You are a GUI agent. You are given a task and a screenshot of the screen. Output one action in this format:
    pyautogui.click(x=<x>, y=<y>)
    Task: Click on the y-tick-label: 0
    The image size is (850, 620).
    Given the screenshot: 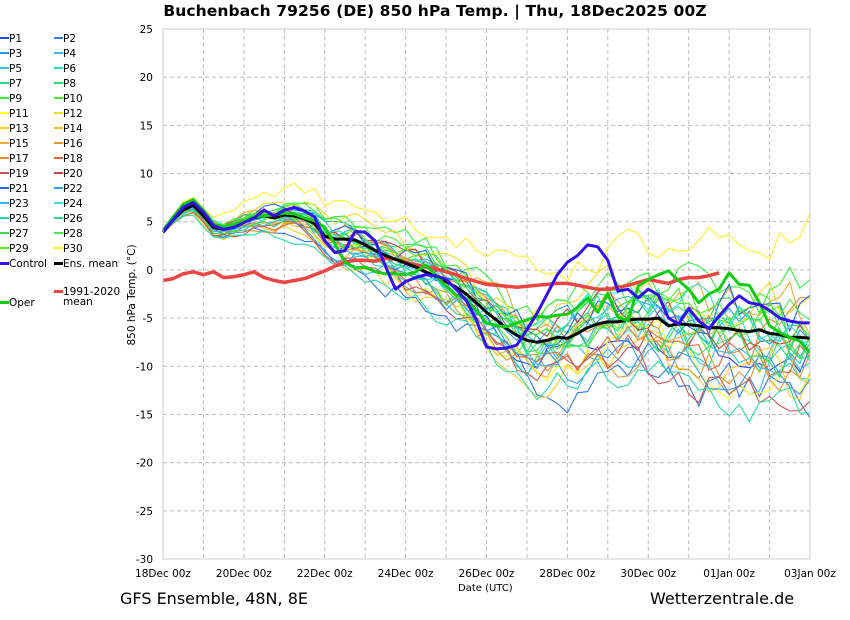 What is the action you would take?
    pyautogui.click(x=149, y=271)
    